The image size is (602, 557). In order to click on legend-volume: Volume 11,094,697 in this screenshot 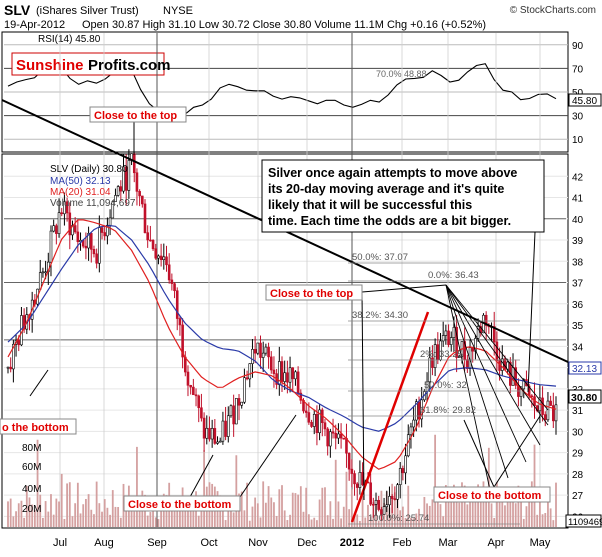, I will do `click(93, 203)`.